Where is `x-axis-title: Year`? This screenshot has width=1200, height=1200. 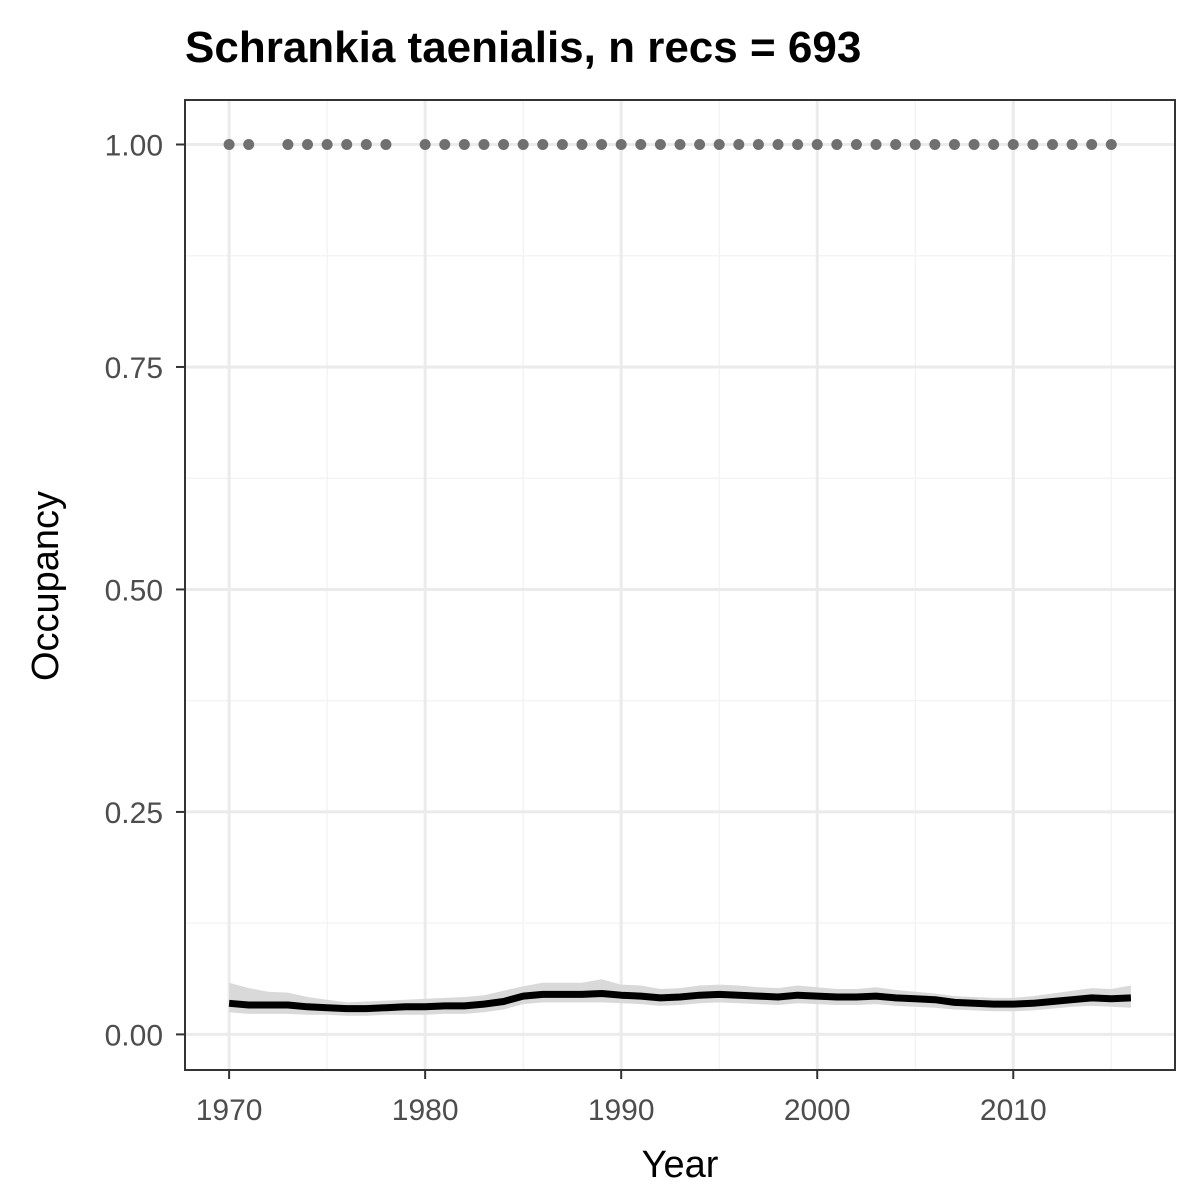
x-axis-title: Year is located at coordinates (680, 1165).